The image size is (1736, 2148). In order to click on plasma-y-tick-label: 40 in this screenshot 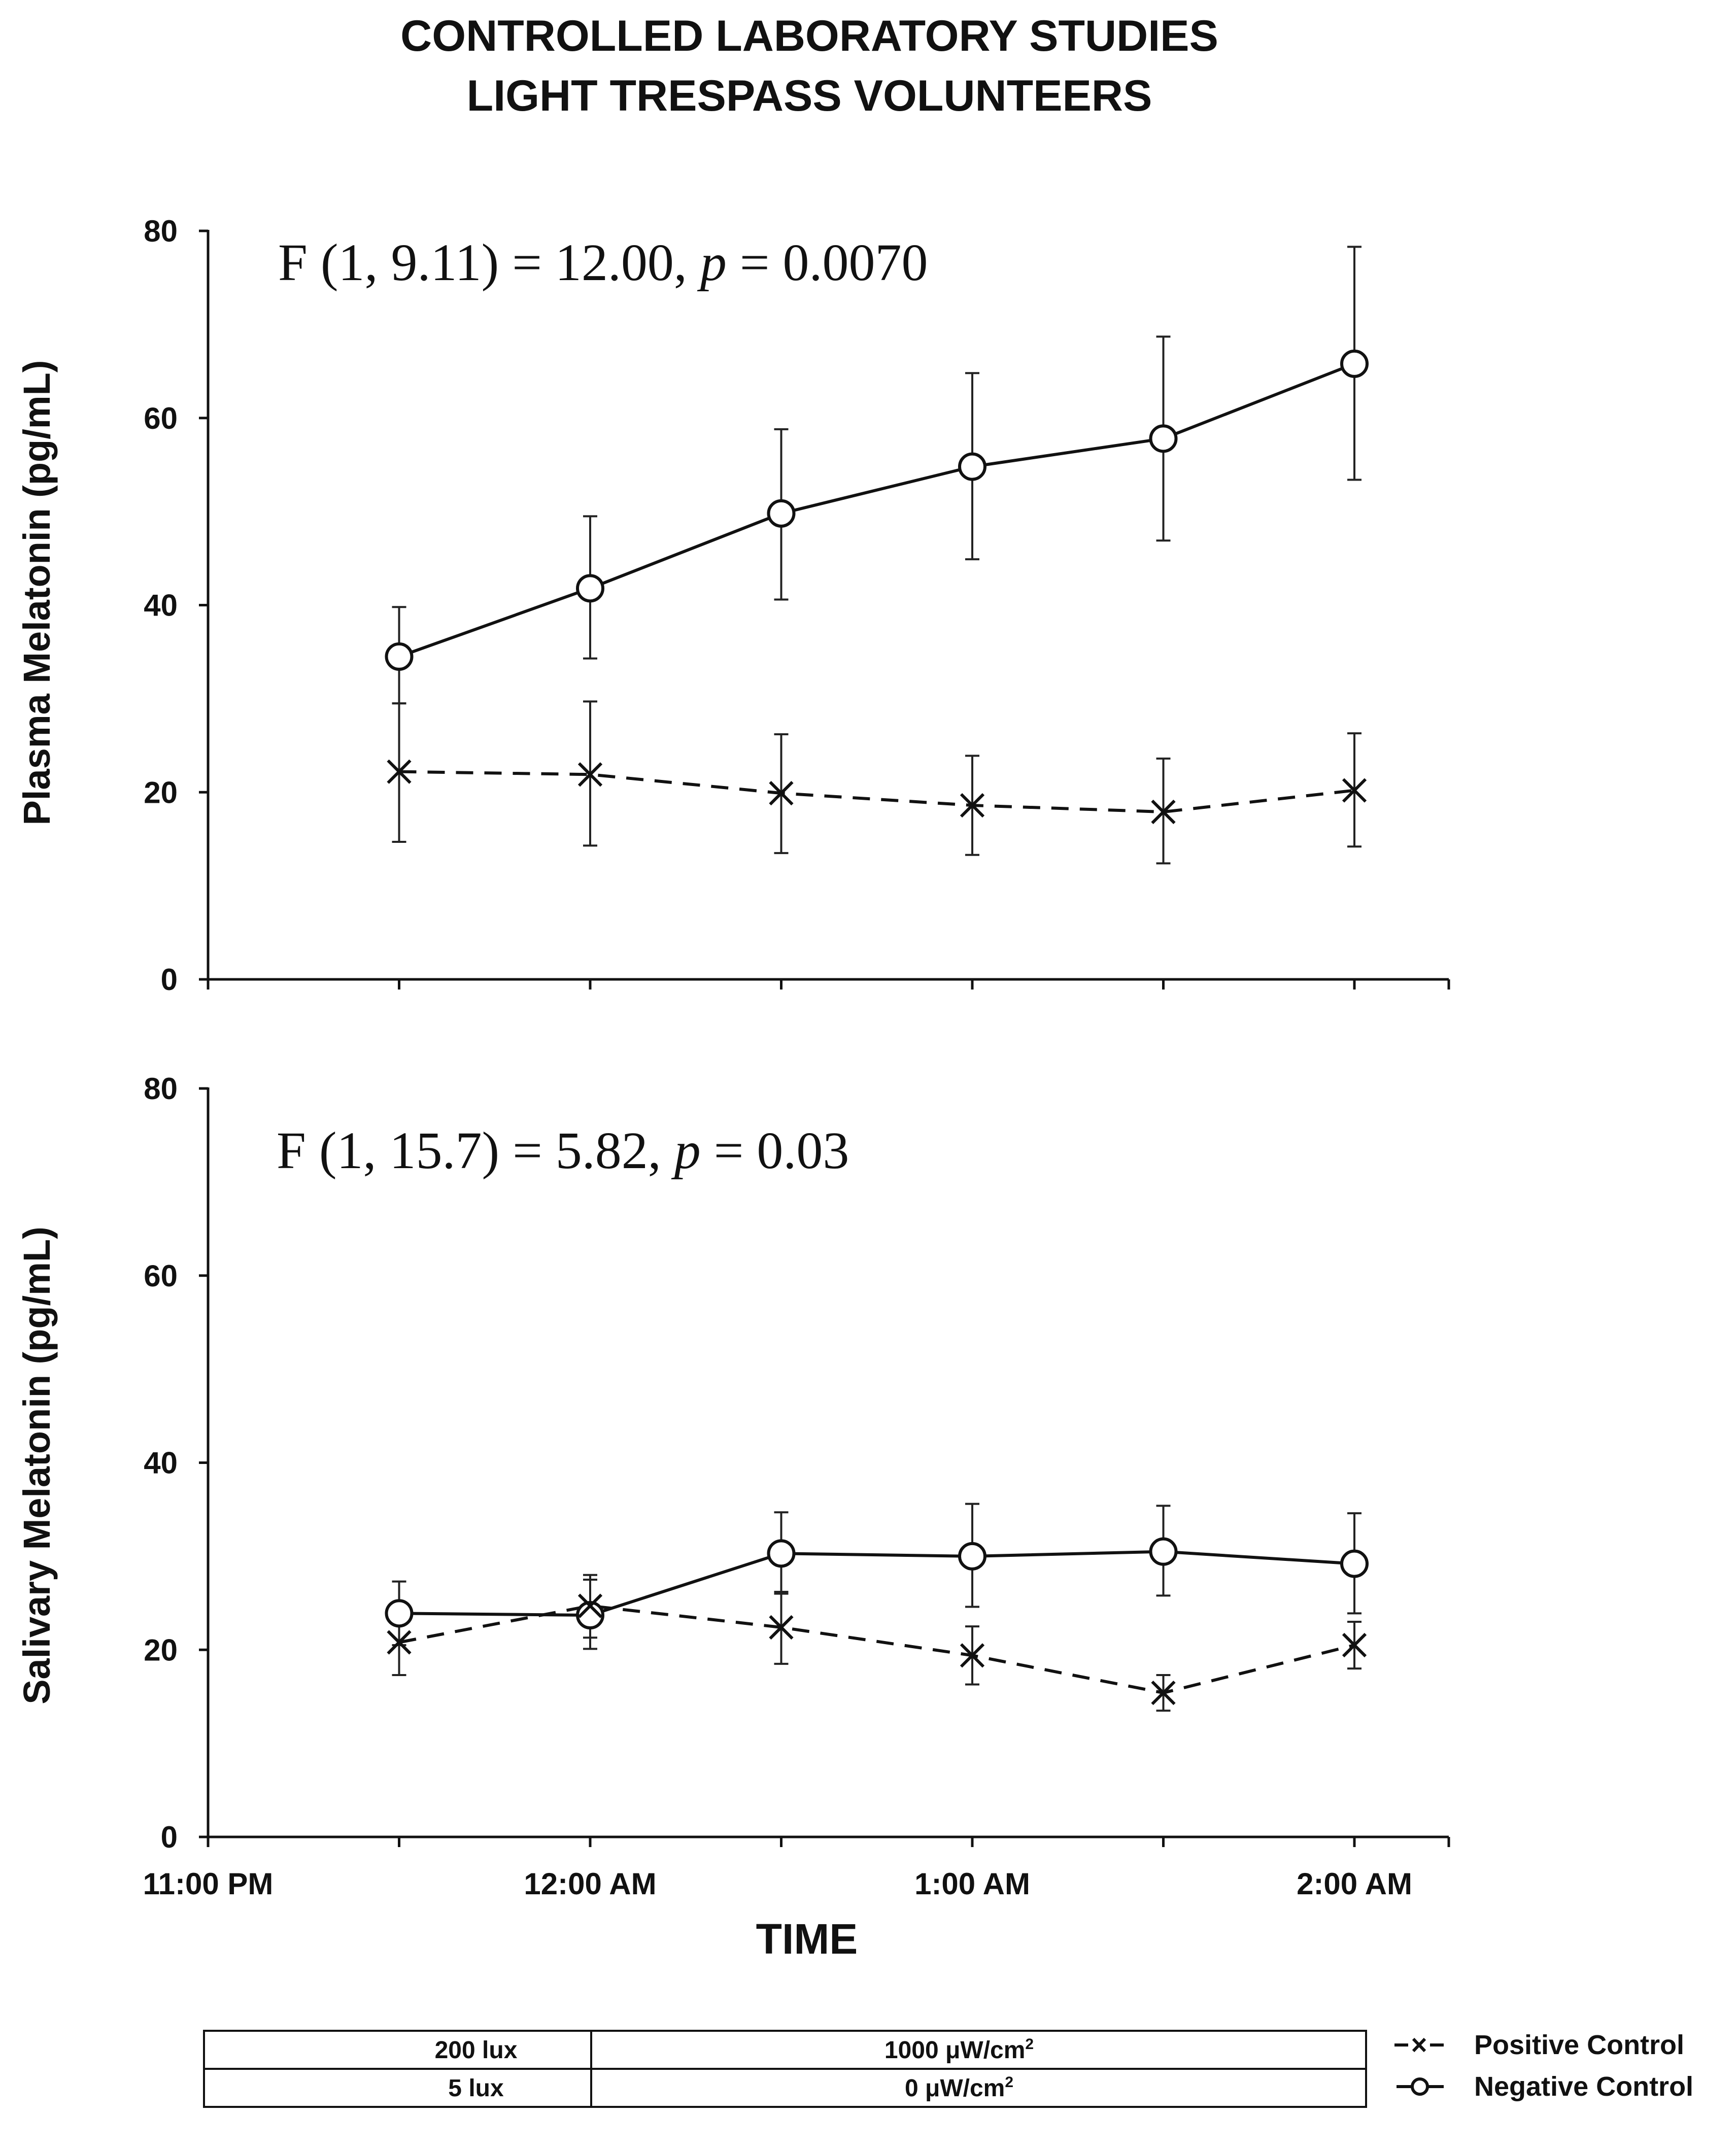, I will do `click(161, 606)`.